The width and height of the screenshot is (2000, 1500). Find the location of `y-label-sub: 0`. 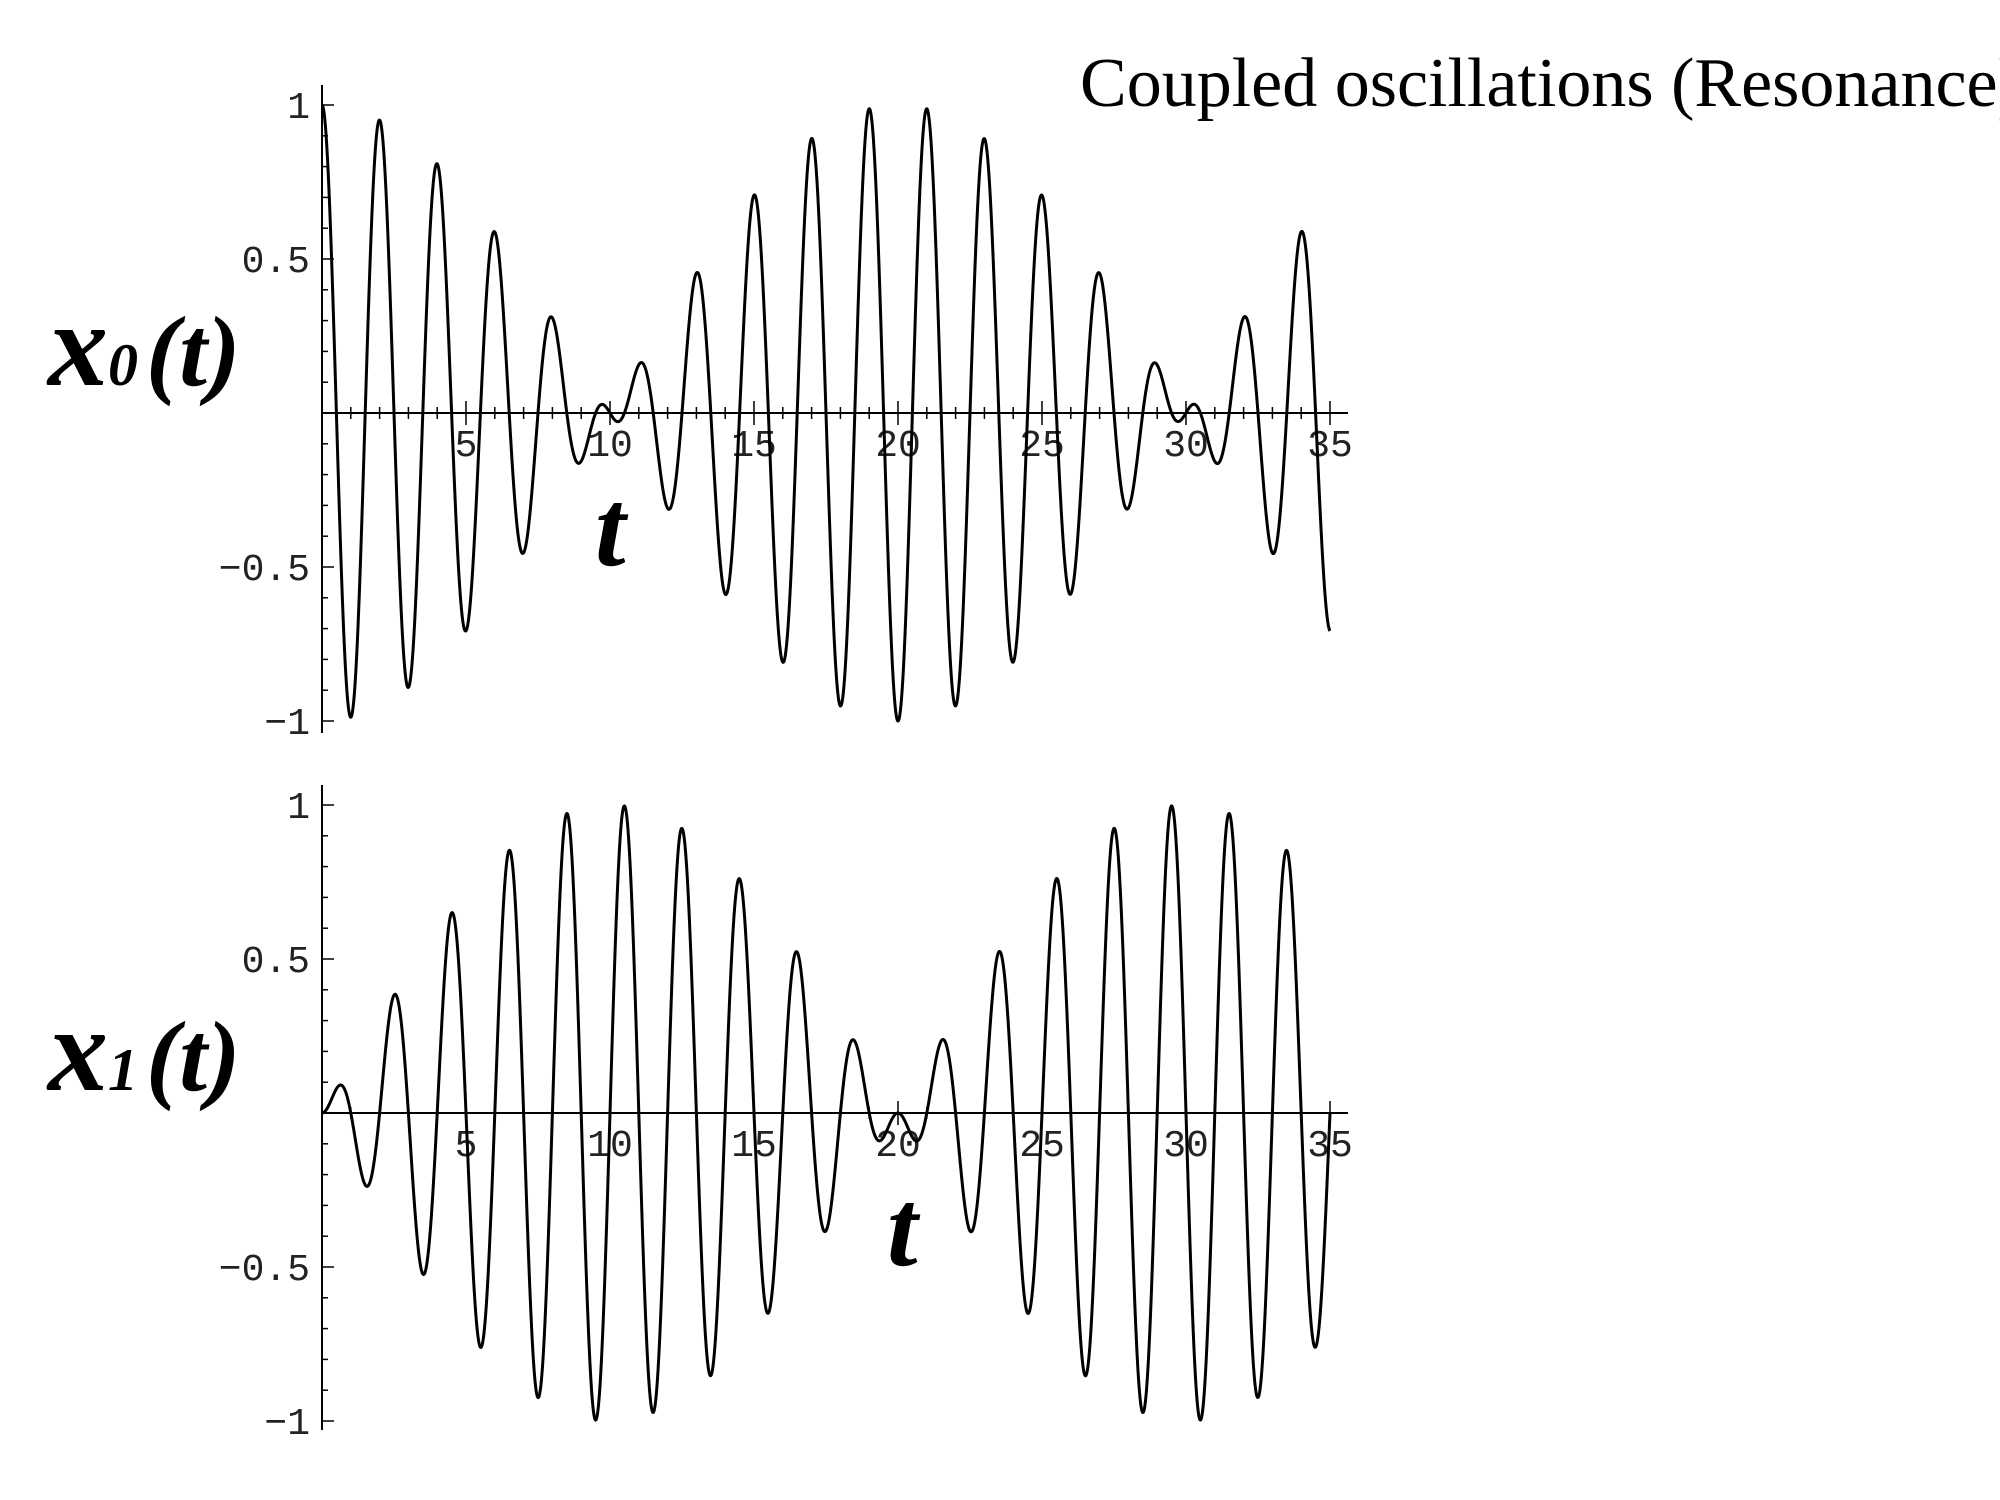

y-label-sub: 0 is located at coordinates (123, 365).